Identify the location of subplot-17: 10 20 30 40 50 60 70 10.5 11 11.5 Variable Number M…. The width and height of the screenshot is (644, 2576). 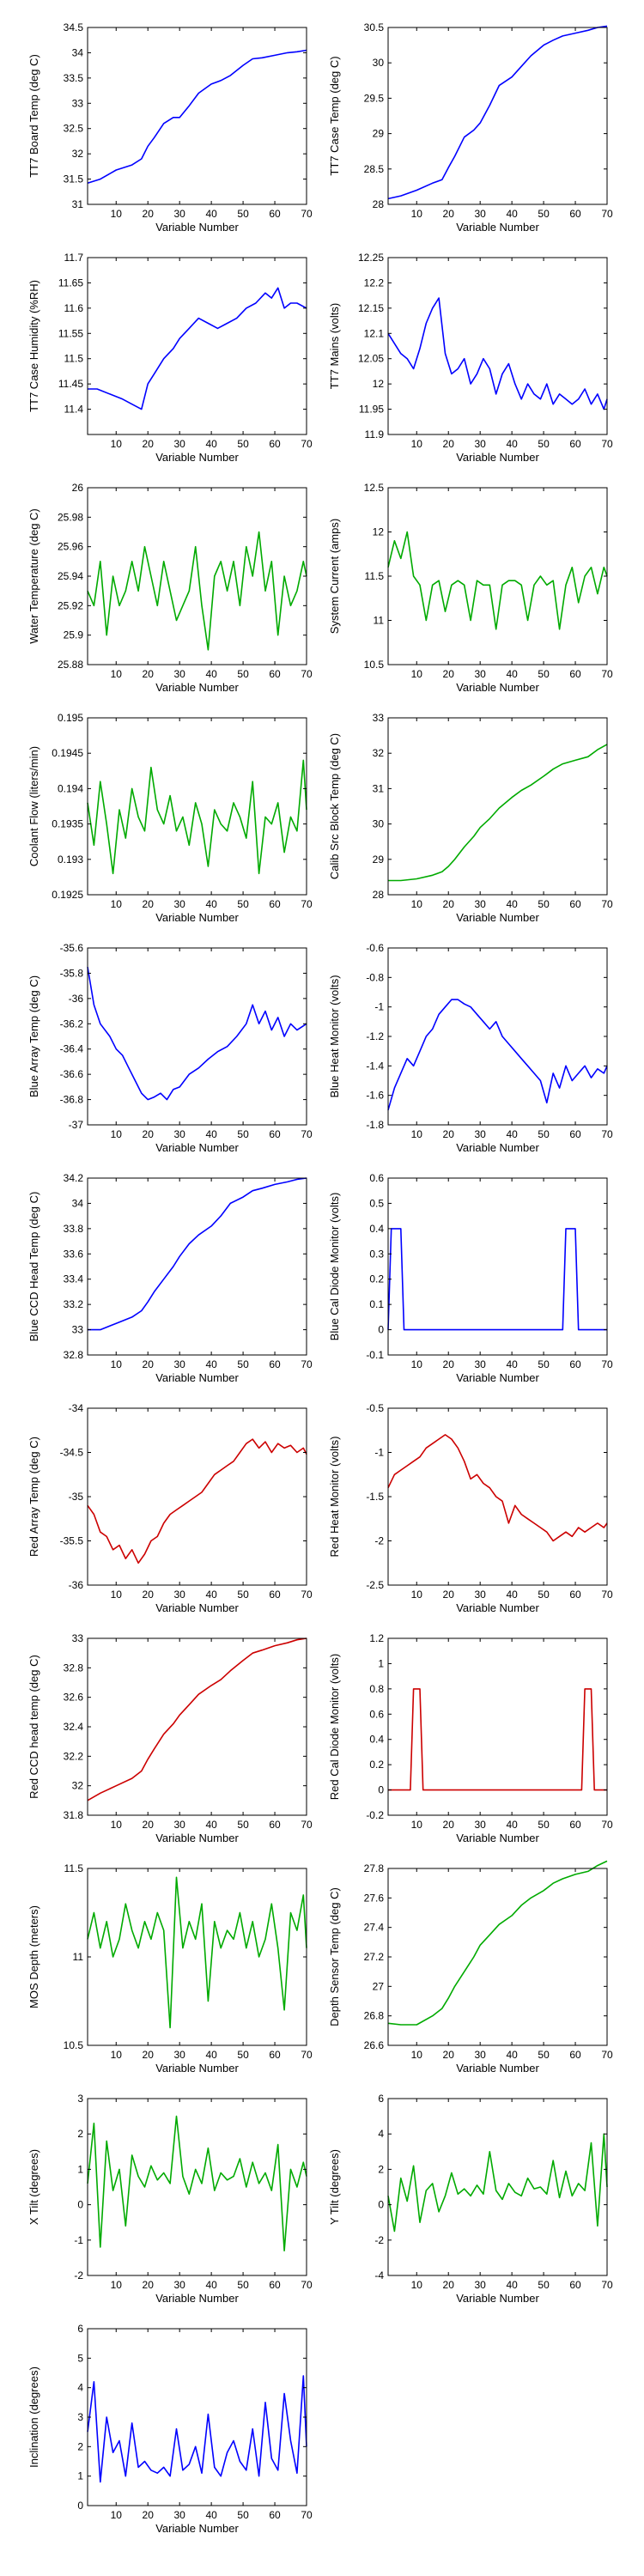
(170, 1968).